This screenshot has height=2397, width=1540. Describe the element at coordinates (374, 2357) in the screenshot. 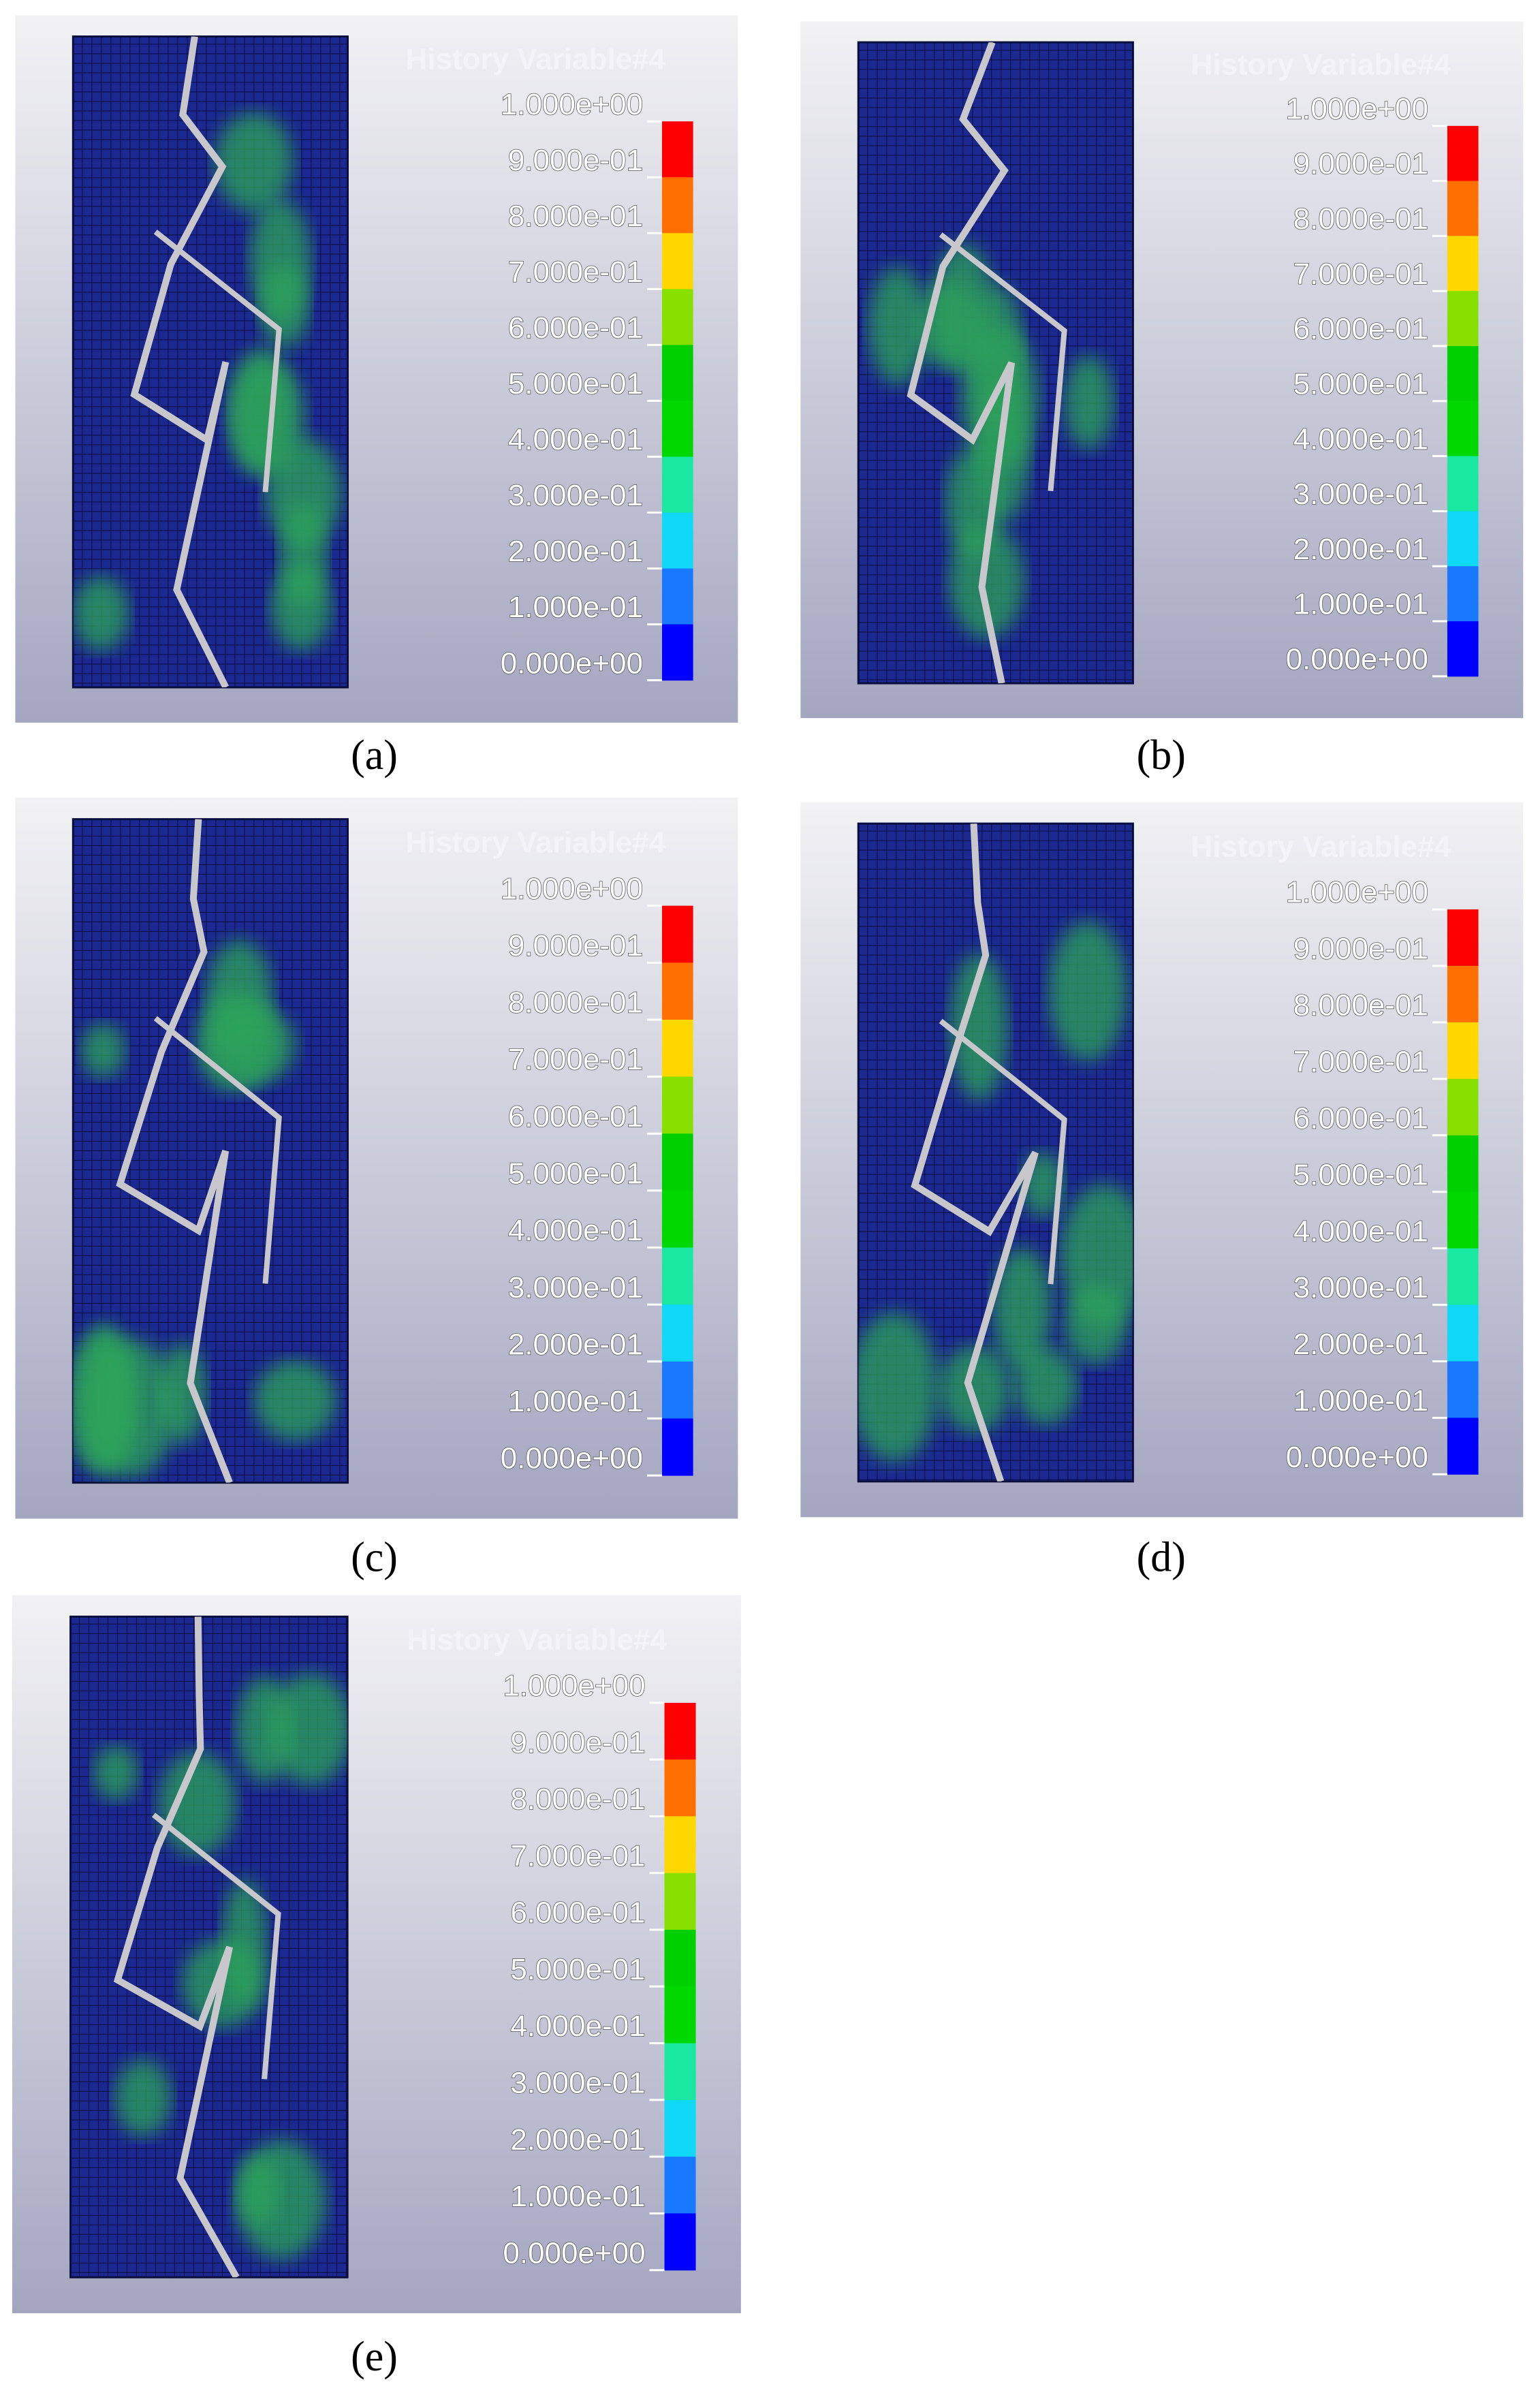

I see `panel-label: (e)` at that location.